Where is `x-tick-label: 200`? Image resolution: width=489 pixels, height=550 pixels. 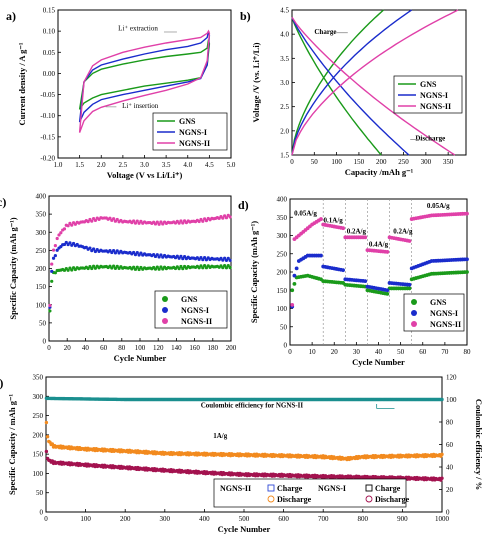
x-tick-label: 200 is located at coordinates (231, 348).